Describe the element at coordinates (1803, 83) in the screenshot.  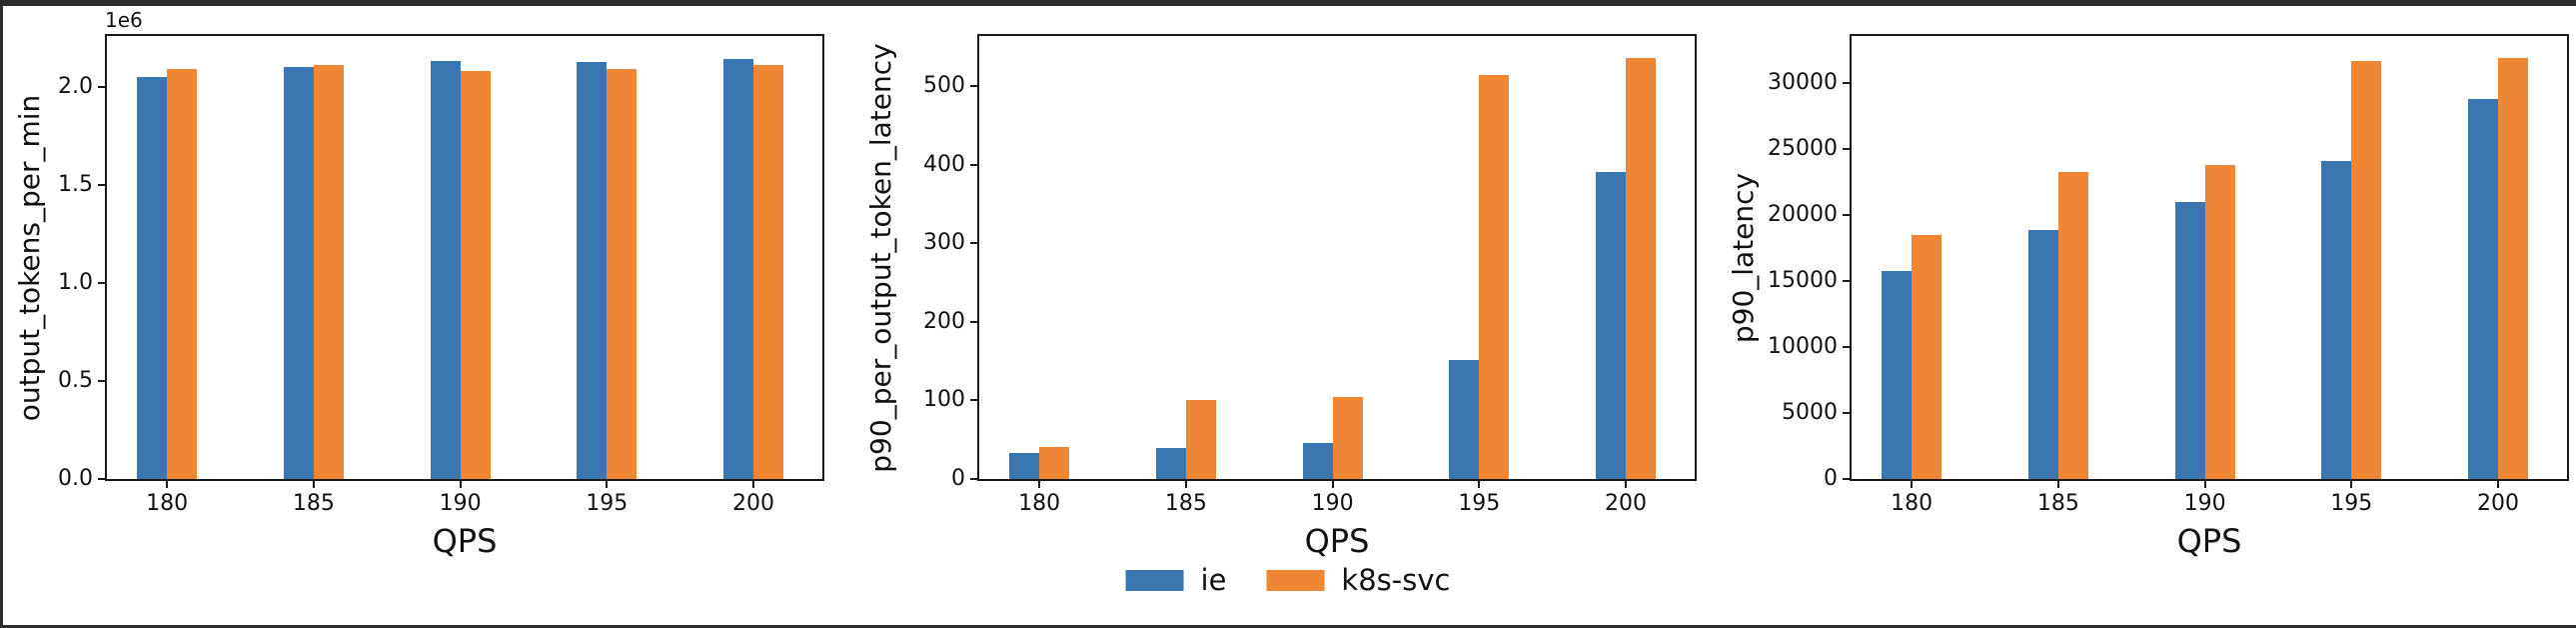
I see `y-tick-label: 30000` at that location.